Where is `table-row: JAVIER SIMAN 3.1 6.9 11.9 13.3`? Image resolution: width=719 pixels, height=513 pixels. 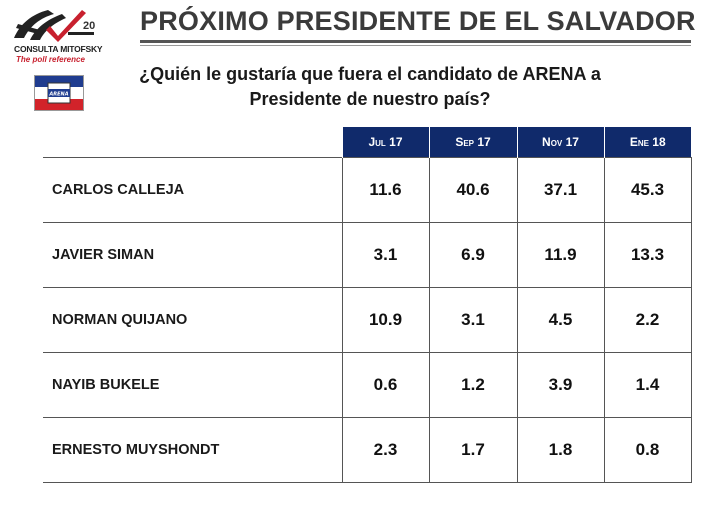
table-row: JAVIER SIMAN 3.1 6.9 11.9 13.3 is located at coordinates (367, 255).